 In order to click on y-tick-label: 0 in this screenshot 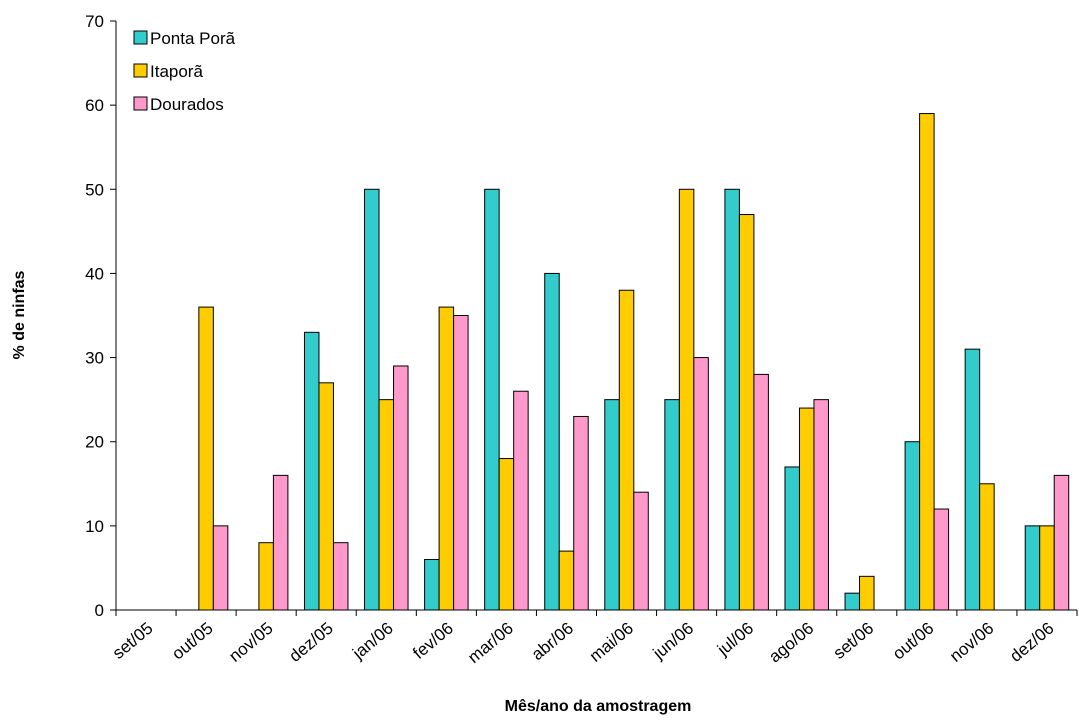, I will do `click(99, 610)`.